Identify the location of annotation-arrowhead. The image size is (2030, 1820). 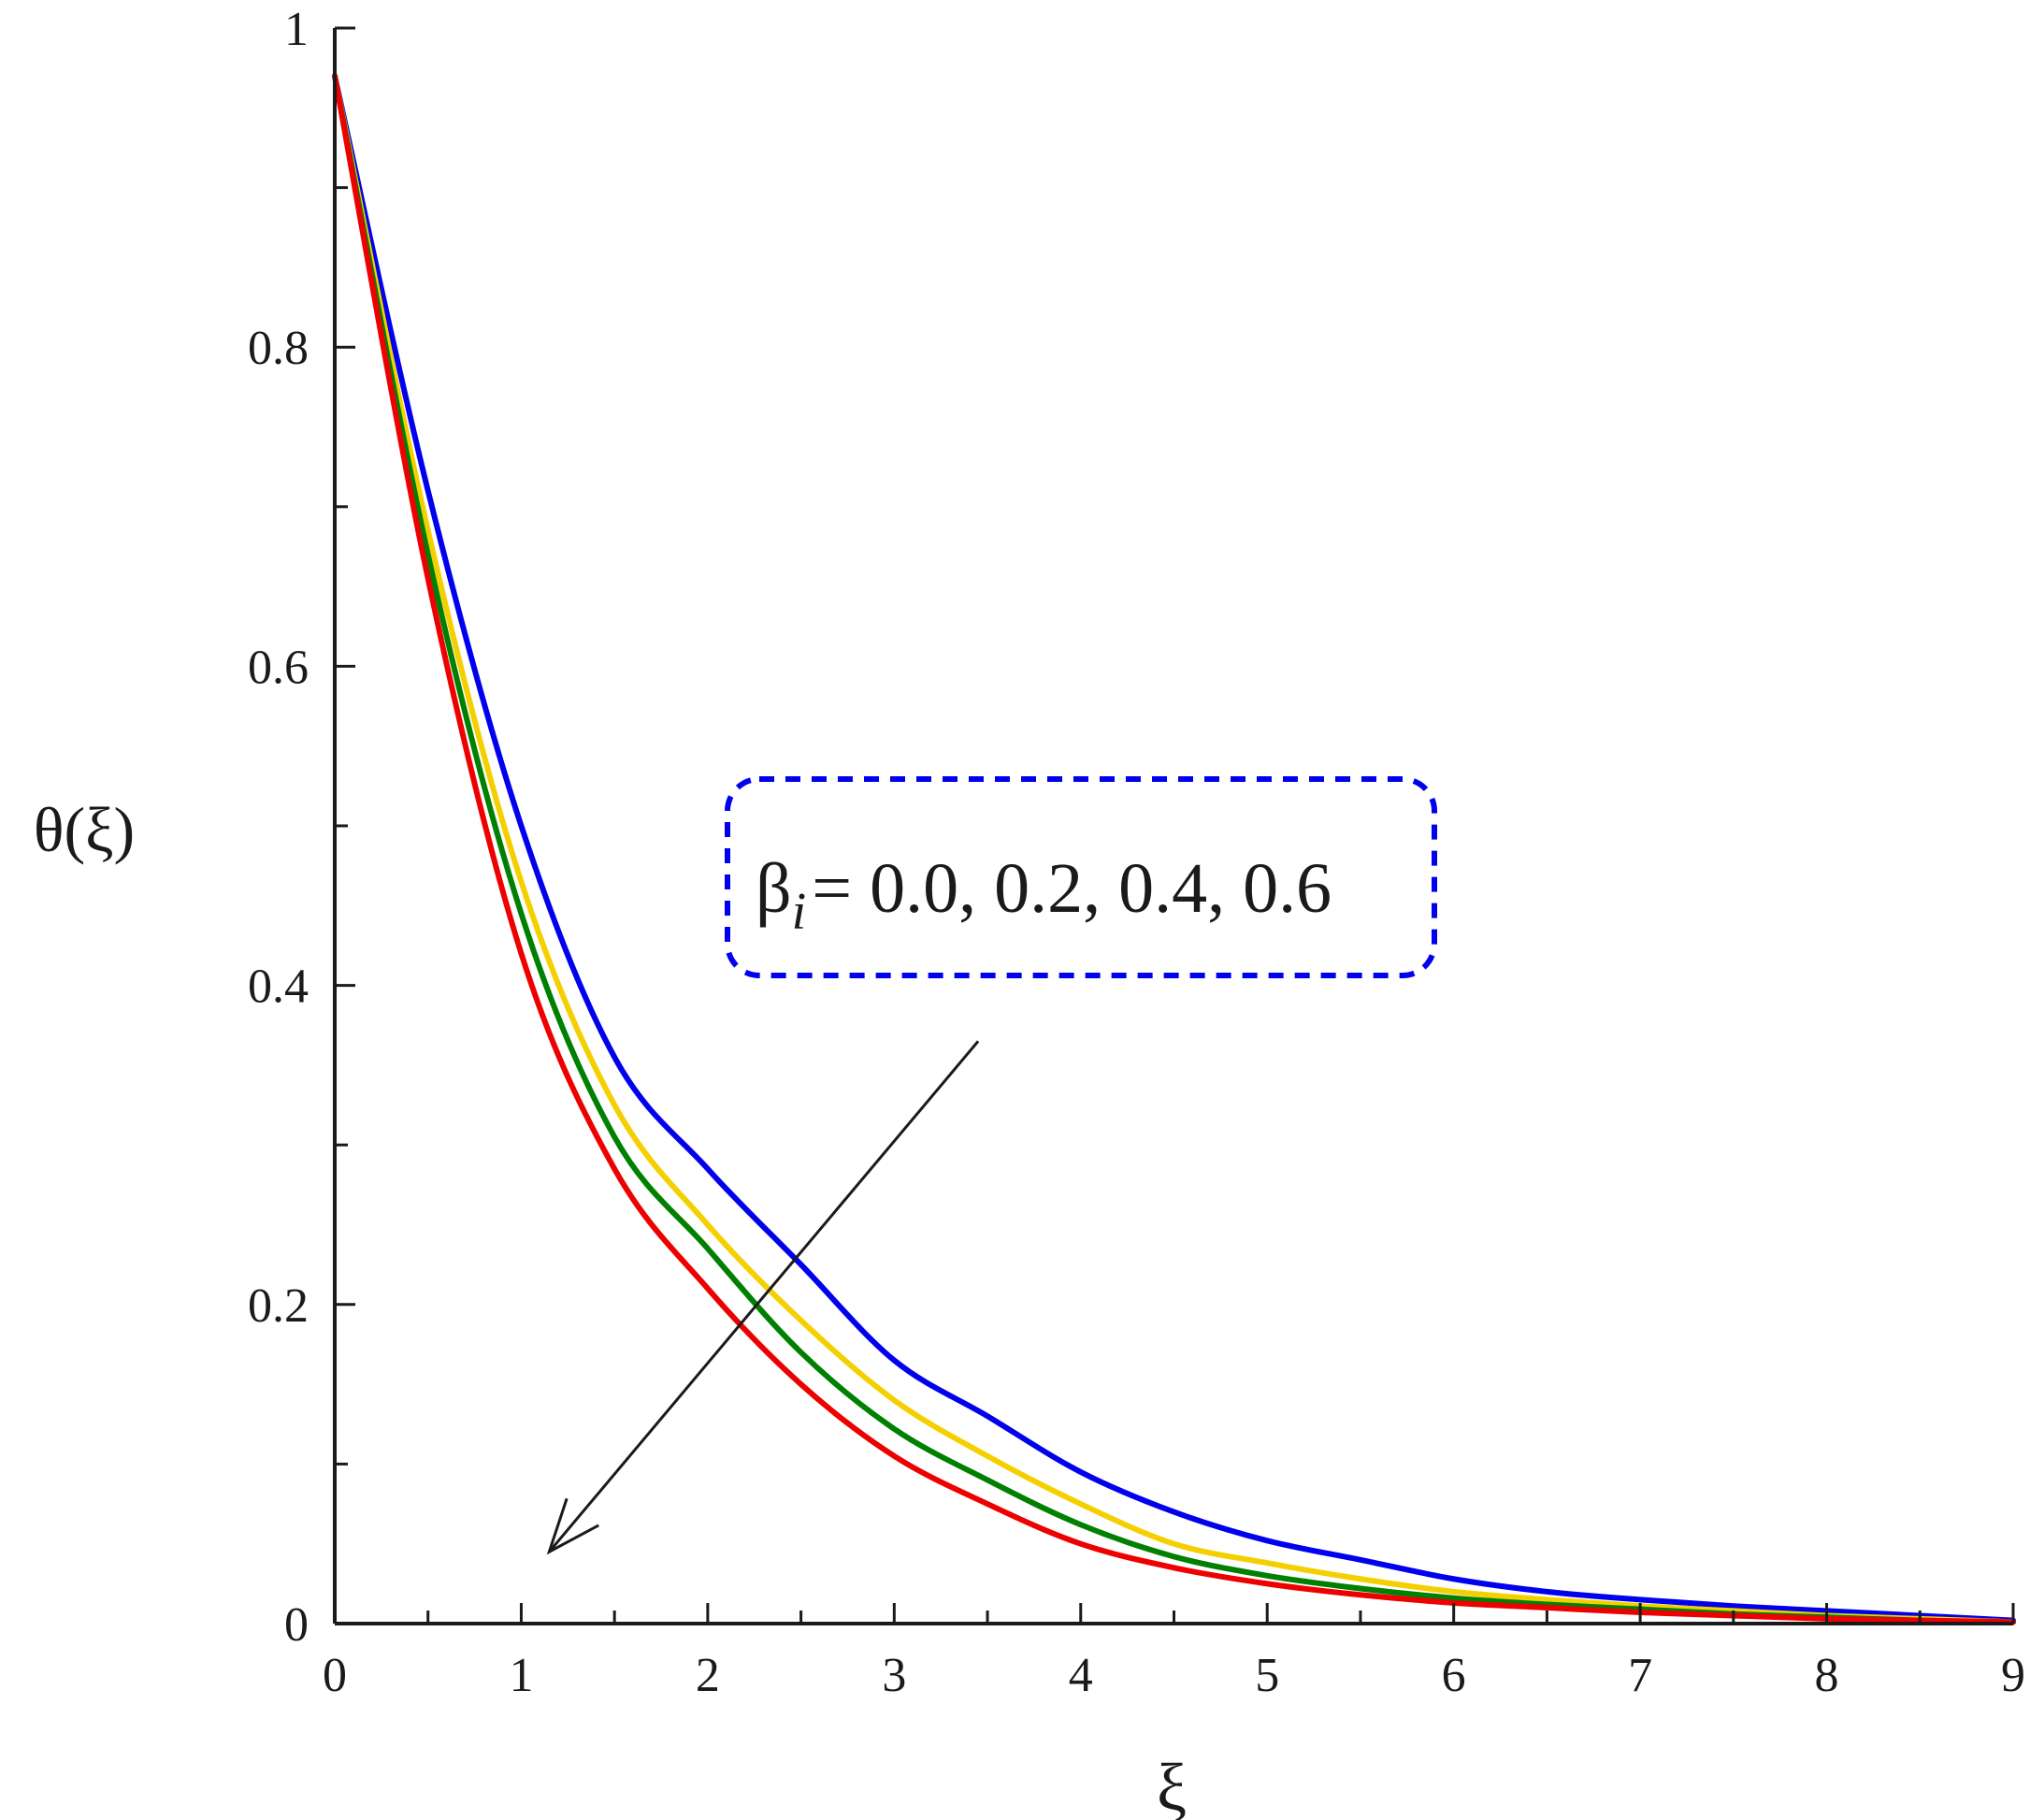
(572, 1526).